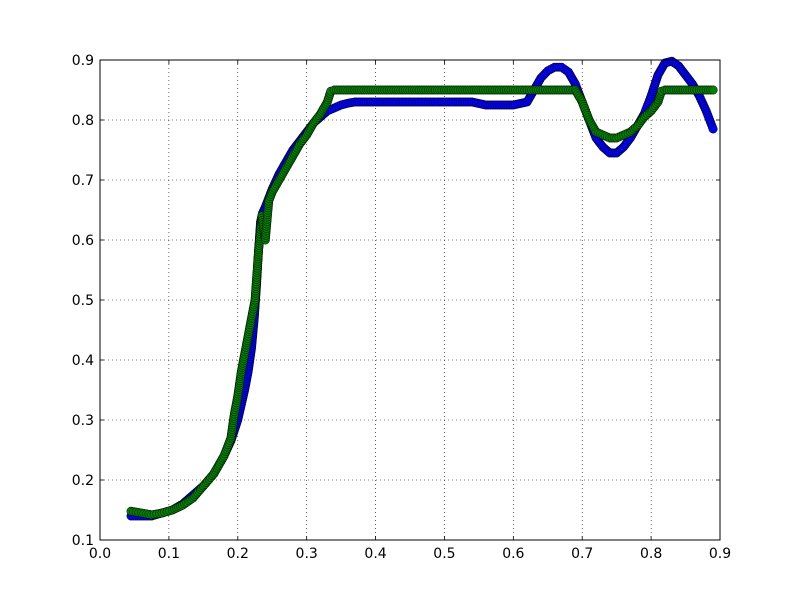 The image size is (800, 600). I want to click on y-tick-label: 0.3, so click(83, 421).